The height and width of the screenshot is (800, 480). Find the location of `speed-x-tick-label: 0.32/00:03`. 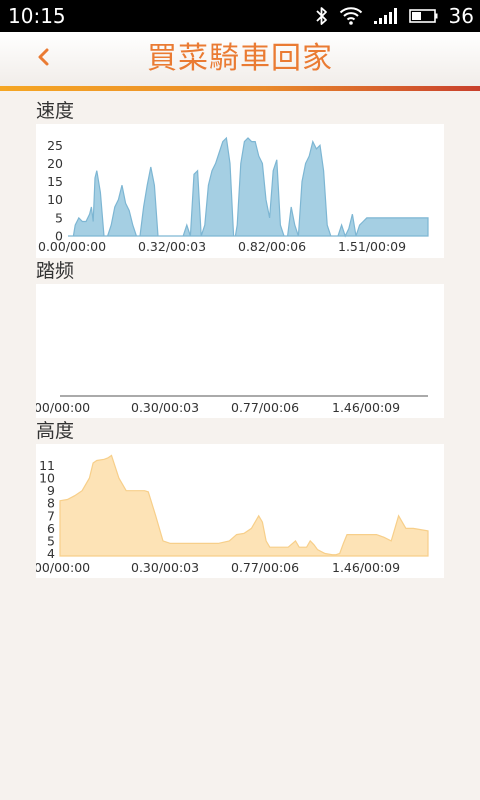

speed-x-tick-label: 0.32/00:03 is located at coordinates (172, 246).